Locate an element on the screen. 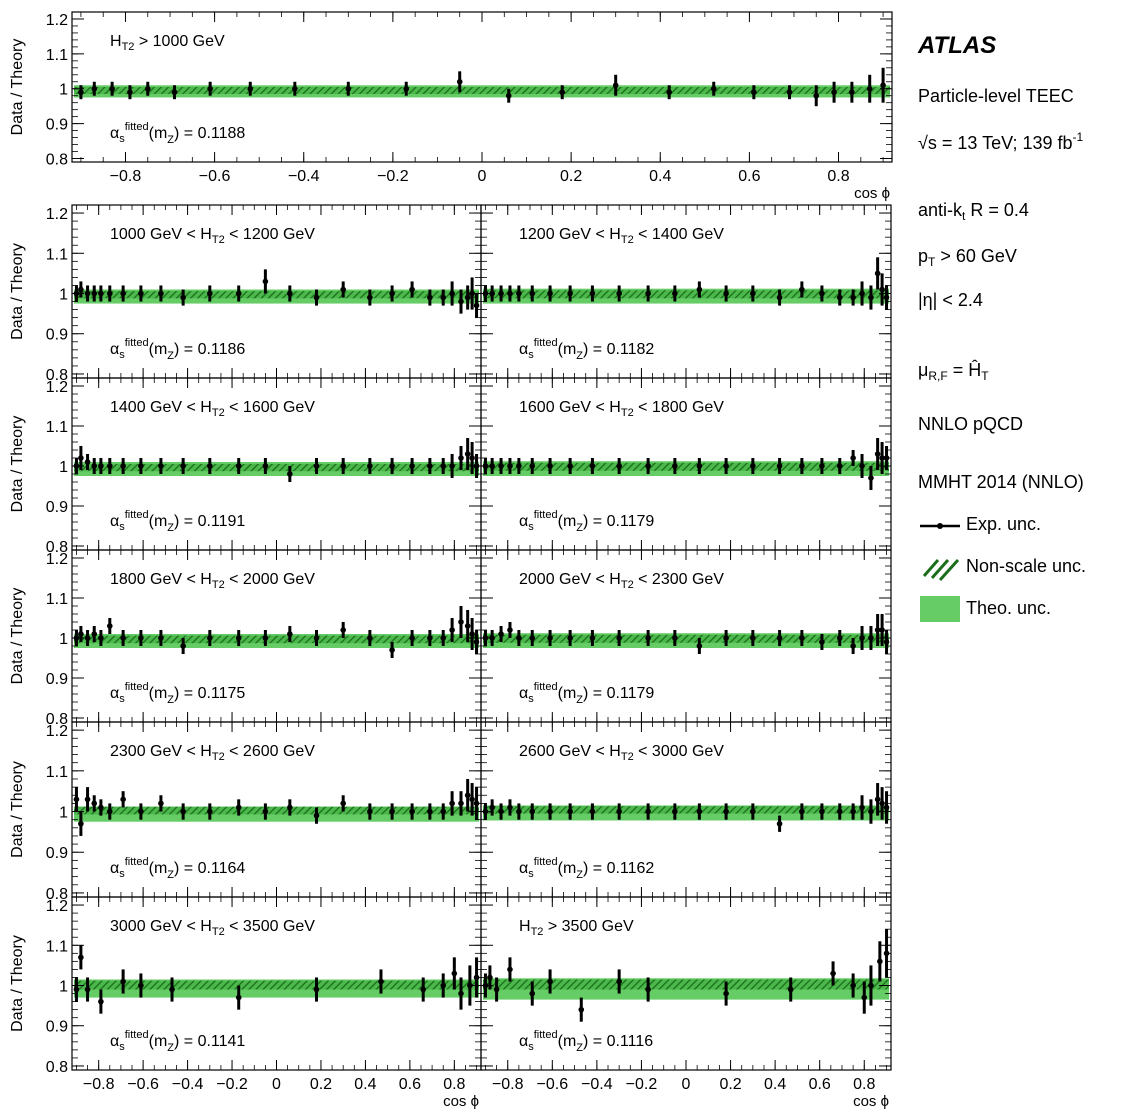 This screenshot has height=1113, width=1133. alpha-s-part: (m is located at coordinates (567, 349).